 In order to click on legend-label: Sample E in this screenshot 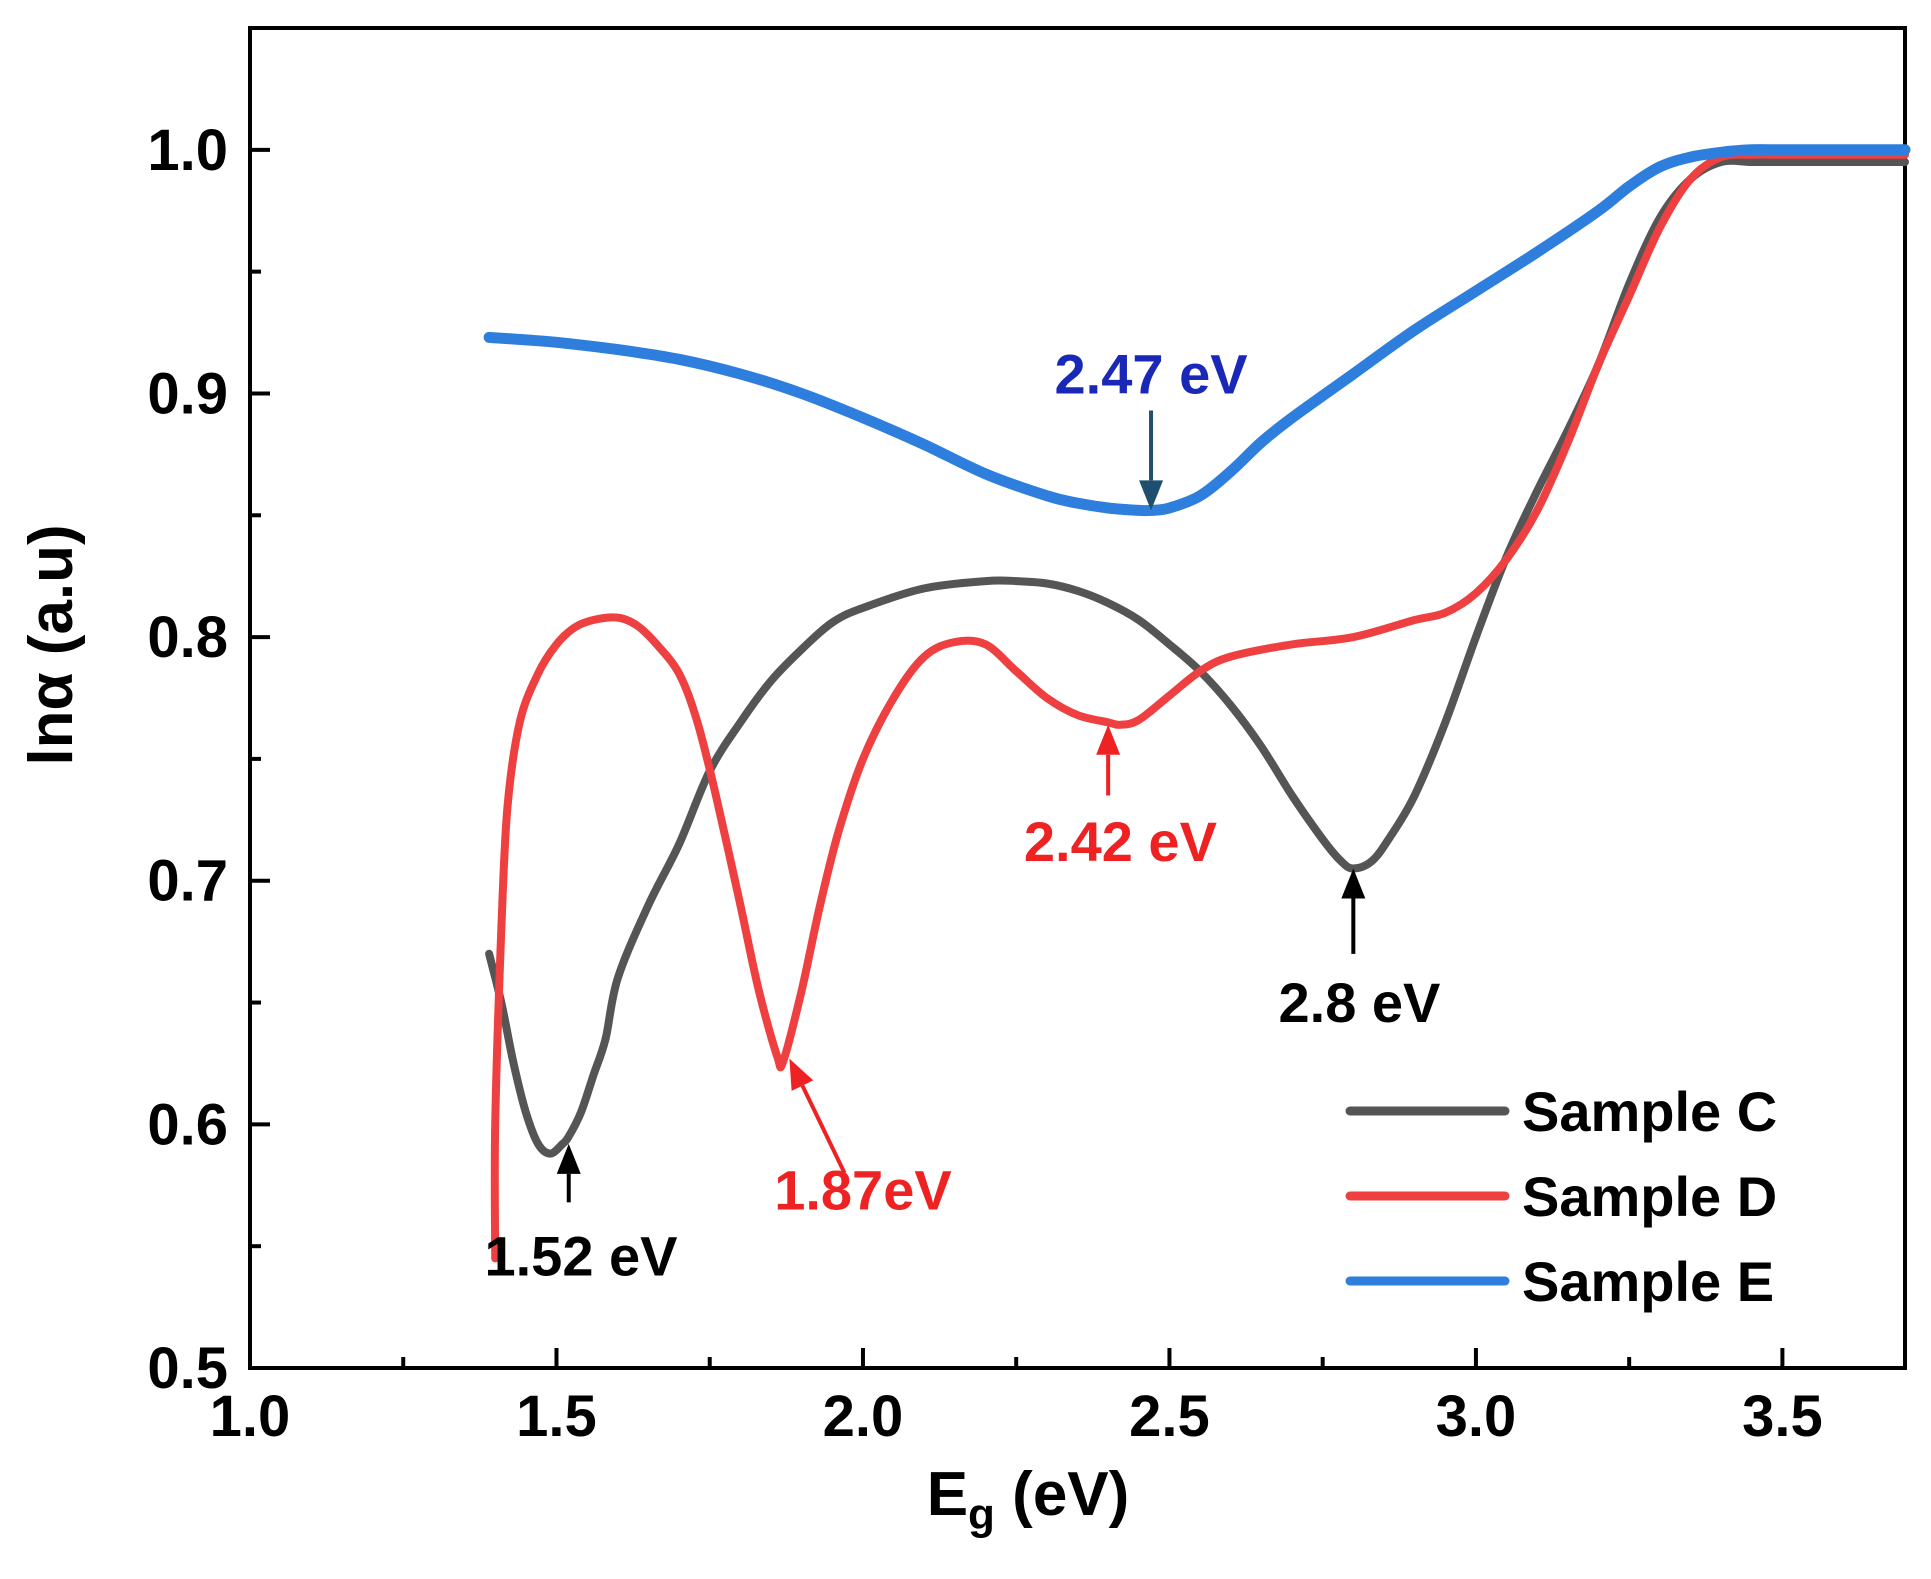, I will do `click(1648, 1281)`.